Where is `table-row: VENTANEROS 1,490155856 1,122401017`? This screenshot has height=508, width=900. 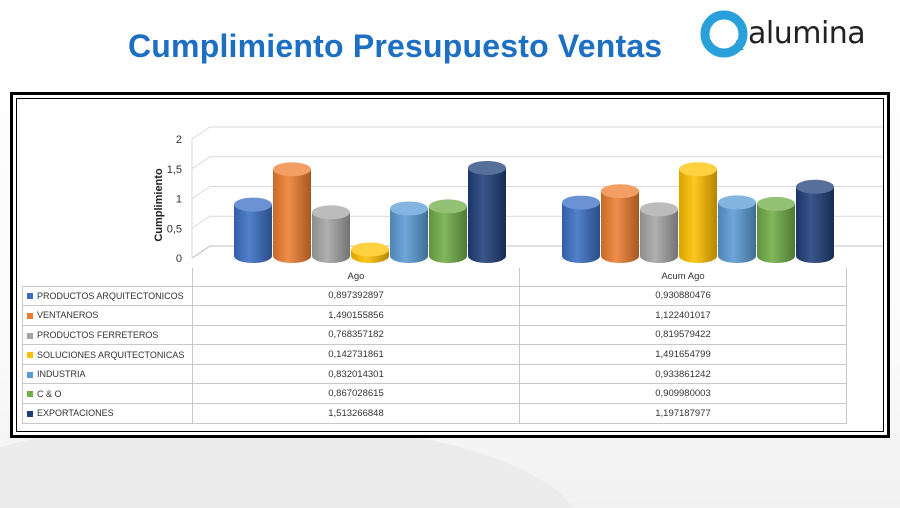
table-row: VENTANEROS 1,490155856 1,122401017 is located at coordinates (434, 315).